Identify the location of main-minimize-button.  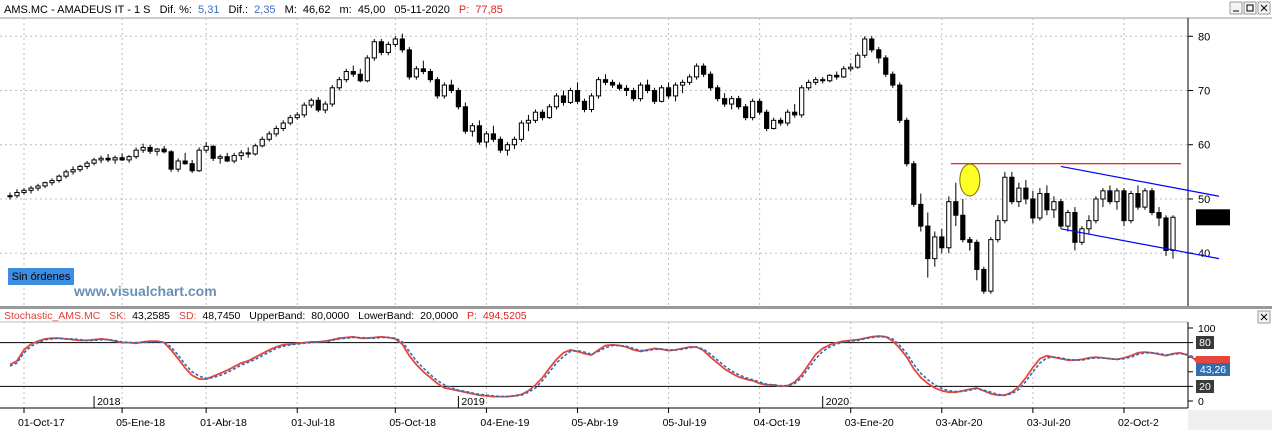
(1236, 8).